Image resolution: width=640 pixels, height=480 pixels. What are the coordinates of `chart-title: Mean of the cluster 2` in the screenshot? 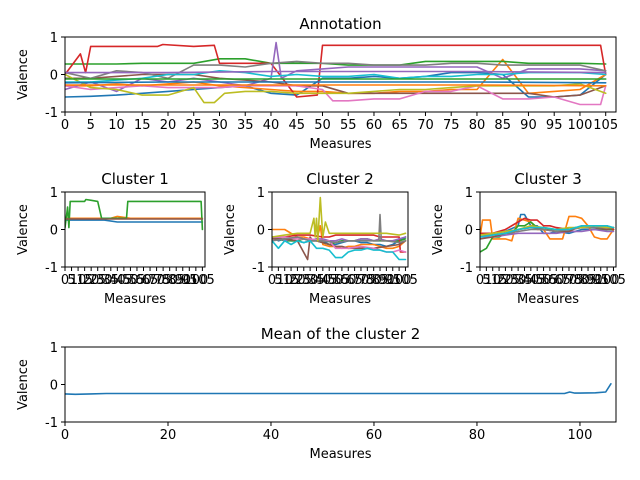 It's located at (341, 334).